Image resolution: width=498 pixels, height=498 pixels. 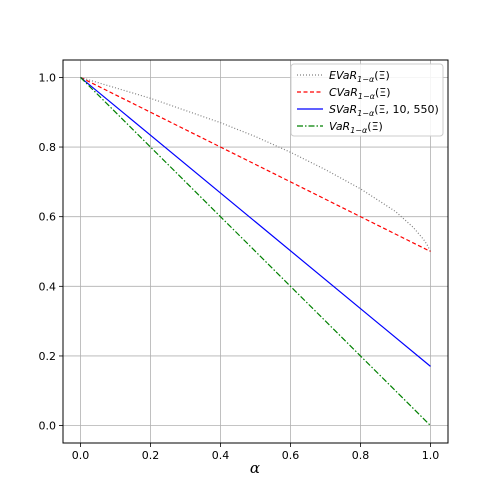 What do you see at coordinates (48, 356) in the screenshot?
I see `y-tick-label: 0.2` at bounding box center [48, 356].